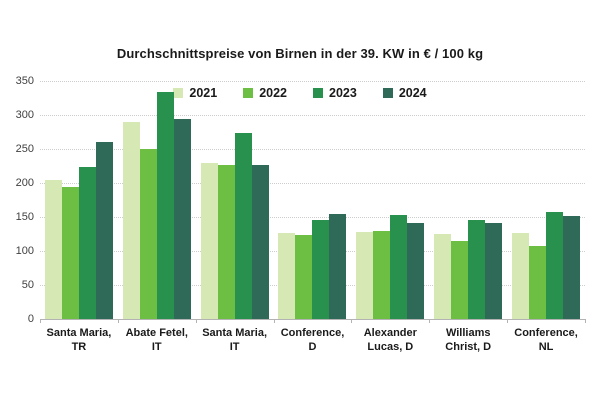  What do you see at coordinates (343, 93) in the screenshot?
I see `legend-label: 2023` at bounding box center [343, 93].